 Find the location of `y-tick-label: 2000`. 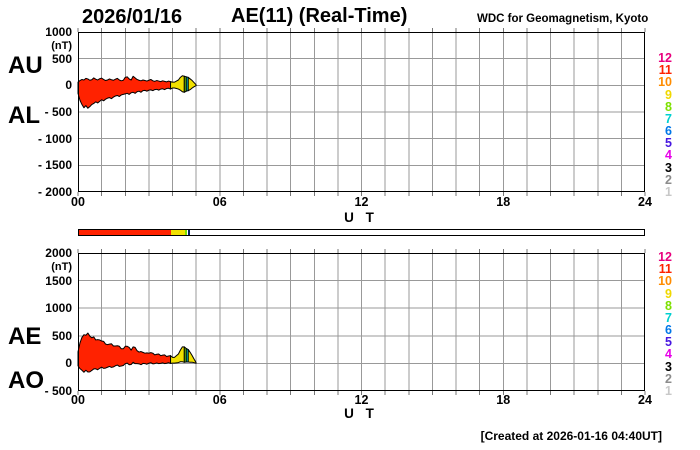

y-tick-label: 2000 is located at coordinates (58, 253).